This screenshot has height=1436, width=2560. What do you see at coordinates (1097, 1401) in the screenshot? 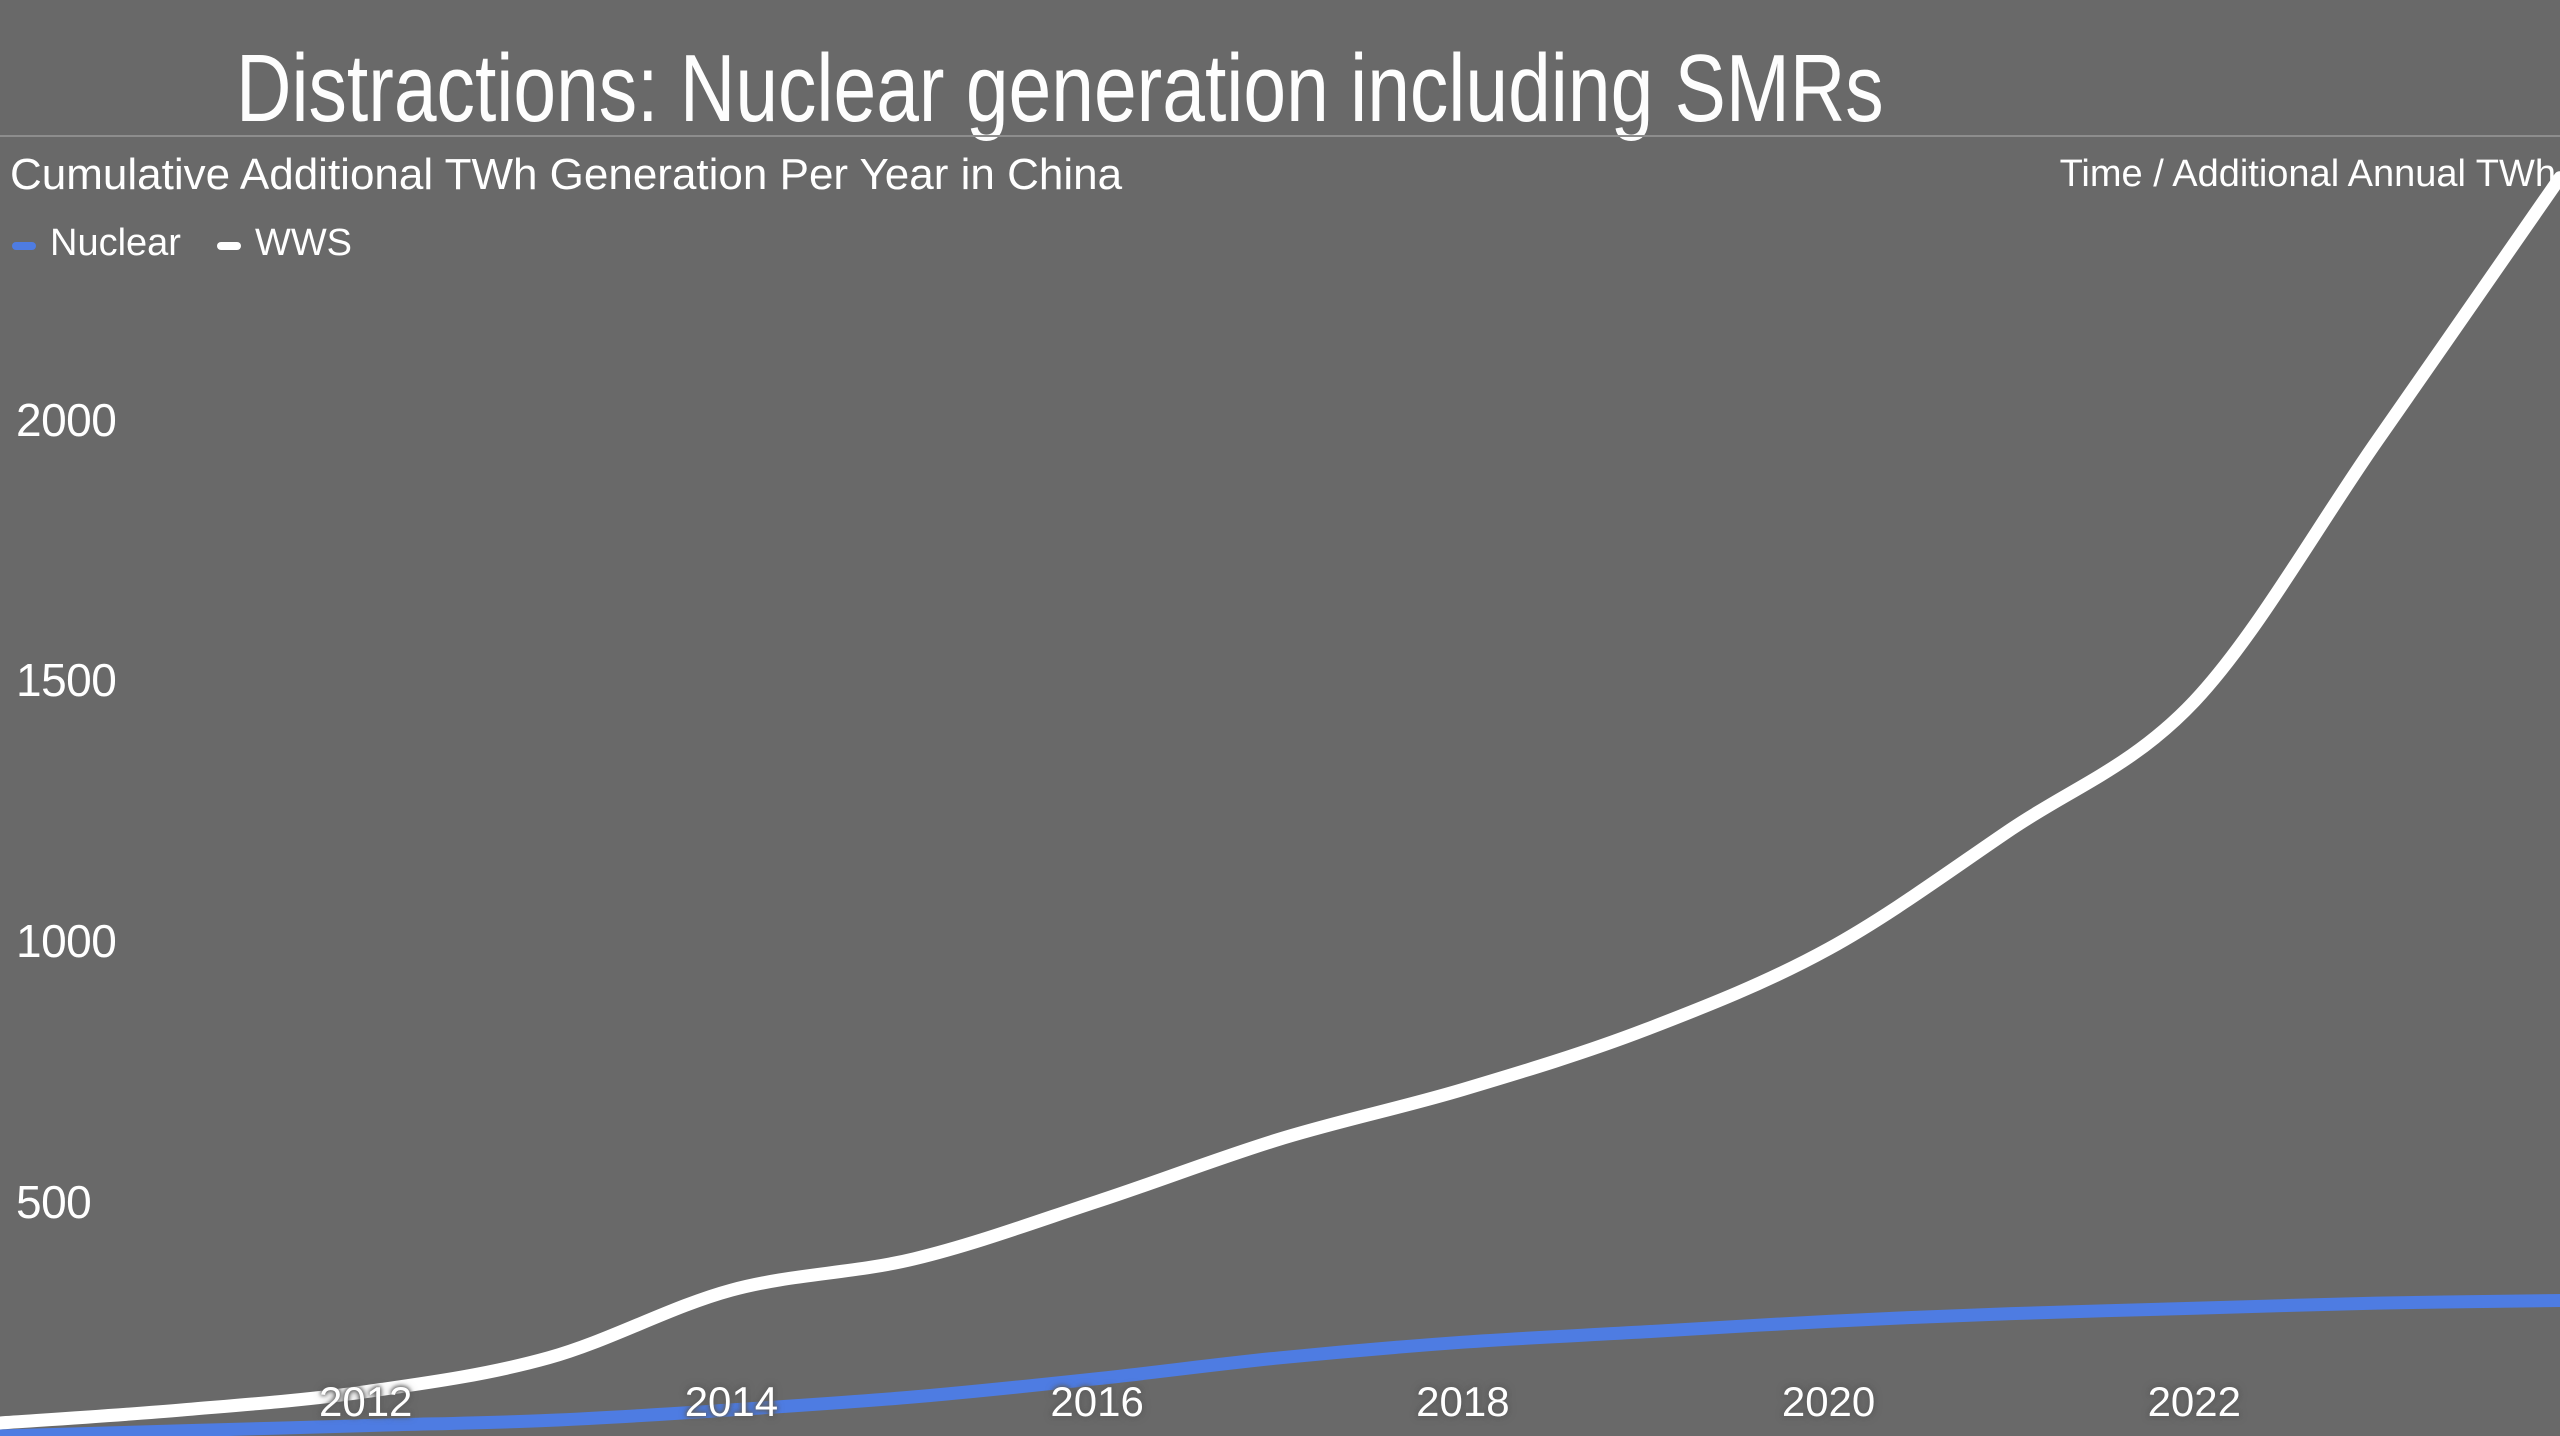
I see `x-axis-label: 2016` at bounding box center [1097, 1401].